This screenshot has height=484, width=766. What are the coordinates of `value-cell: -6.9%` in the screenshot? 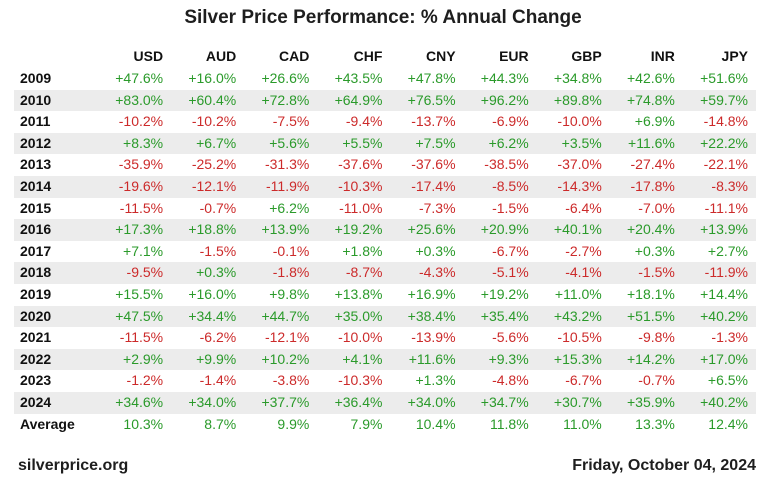 It's located at (510, 121).